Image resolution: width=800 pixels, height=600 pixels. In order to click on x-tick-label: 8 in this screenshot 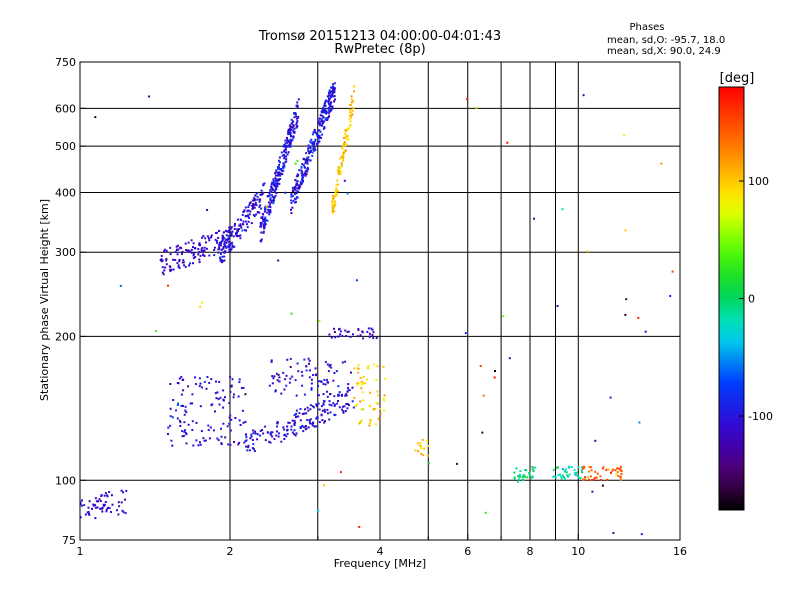, I will do `click(530, 551)`.